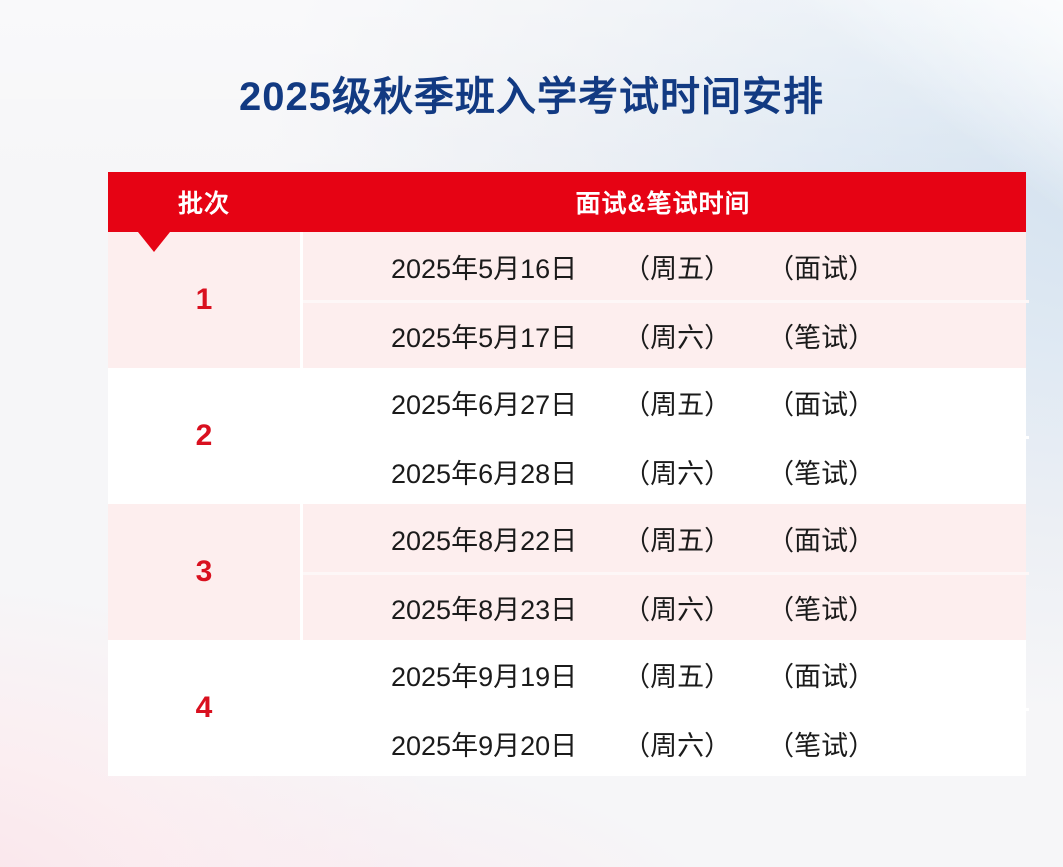  What do you see at coordinates (531, 97) in the screenshot?
I see `page-title: 2025级秋季班入学考试时间安排` at bounding box center [531, 97].